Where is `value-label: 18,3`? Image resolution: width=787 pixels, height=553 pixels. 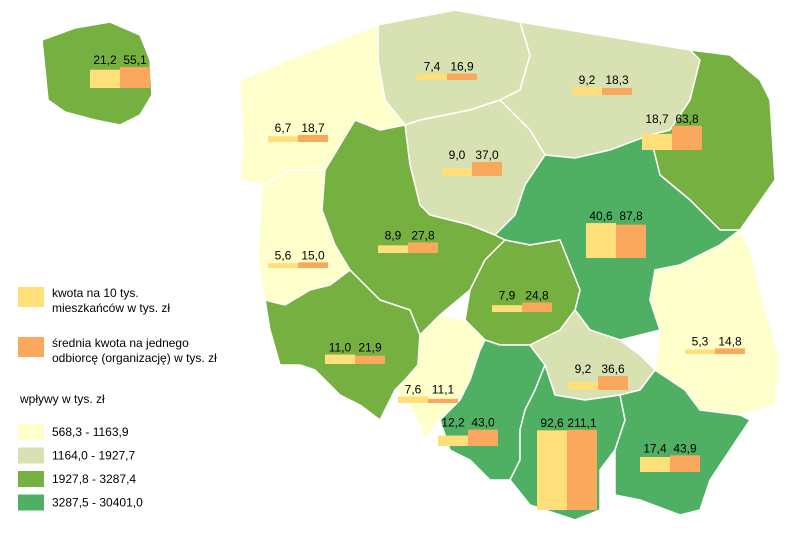 value-label: 18,3 is located at coordinates (617, 80).